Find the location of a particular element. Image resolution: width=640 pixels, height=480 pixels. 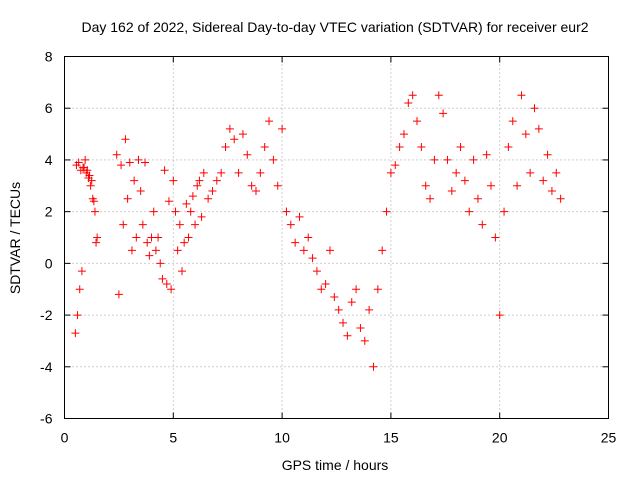

x-tick-label: 15 is located at coordinates (391, 438).